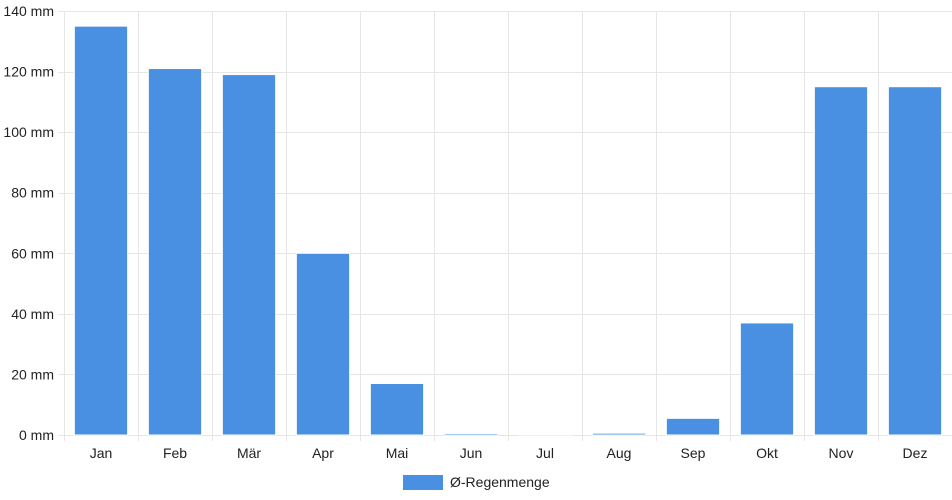 Image resolution: width=952 pixels, height=500 pixels. I want to click on legend-label: Ø-Regenmenge, so click(500, 482).